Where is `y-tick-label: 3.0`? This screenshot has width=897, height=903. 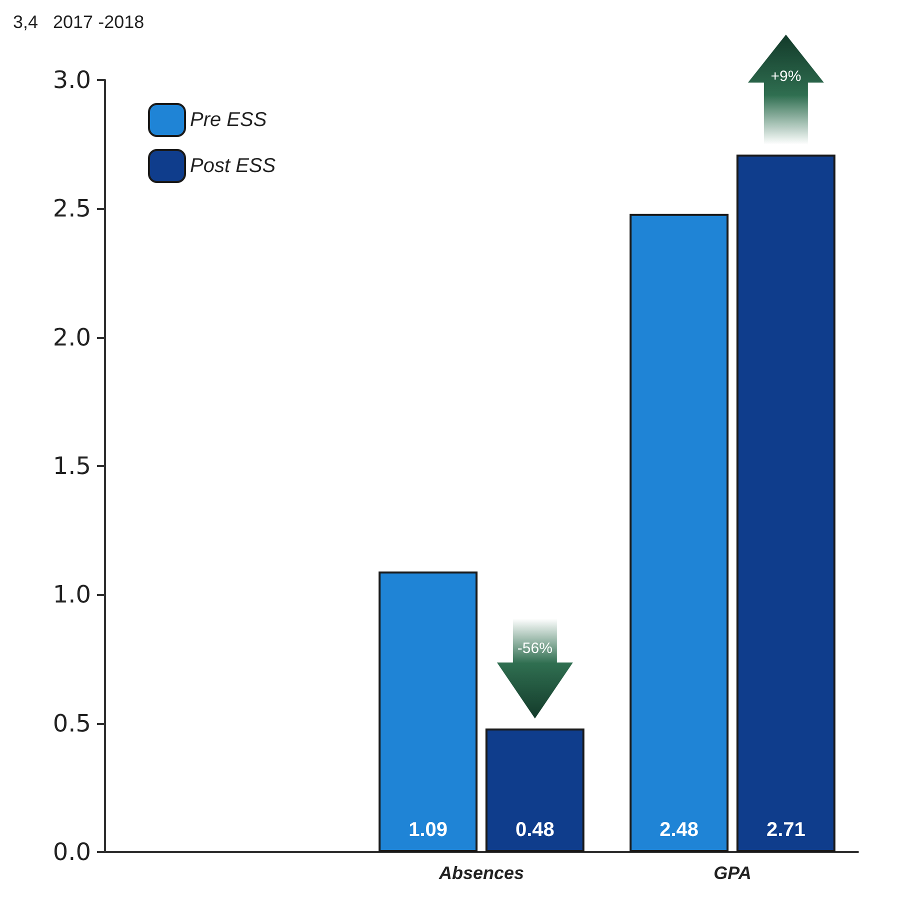 y-tick-label: 3.0 is located at coordinates (71, 80).